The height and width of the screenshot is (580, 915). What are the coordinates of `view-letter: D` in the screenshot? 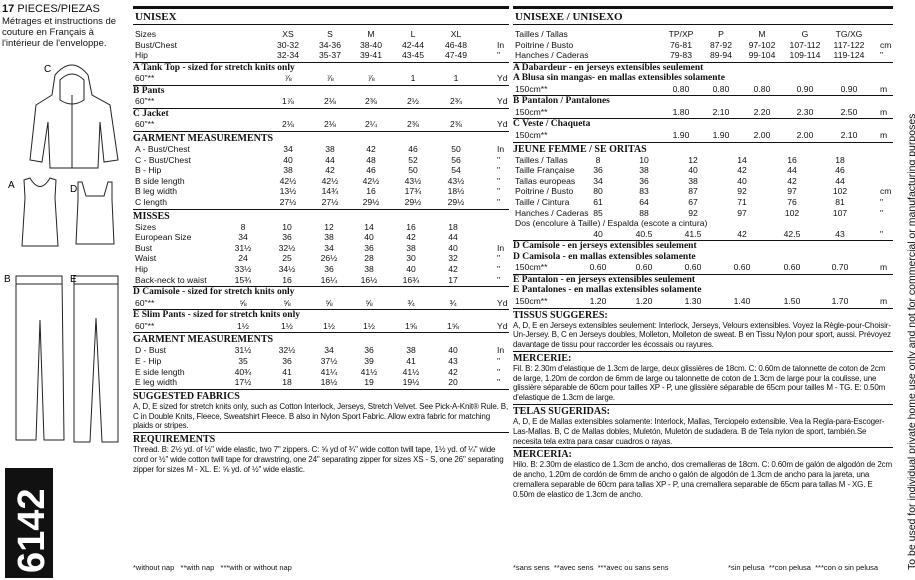 It's located at (73, 189).